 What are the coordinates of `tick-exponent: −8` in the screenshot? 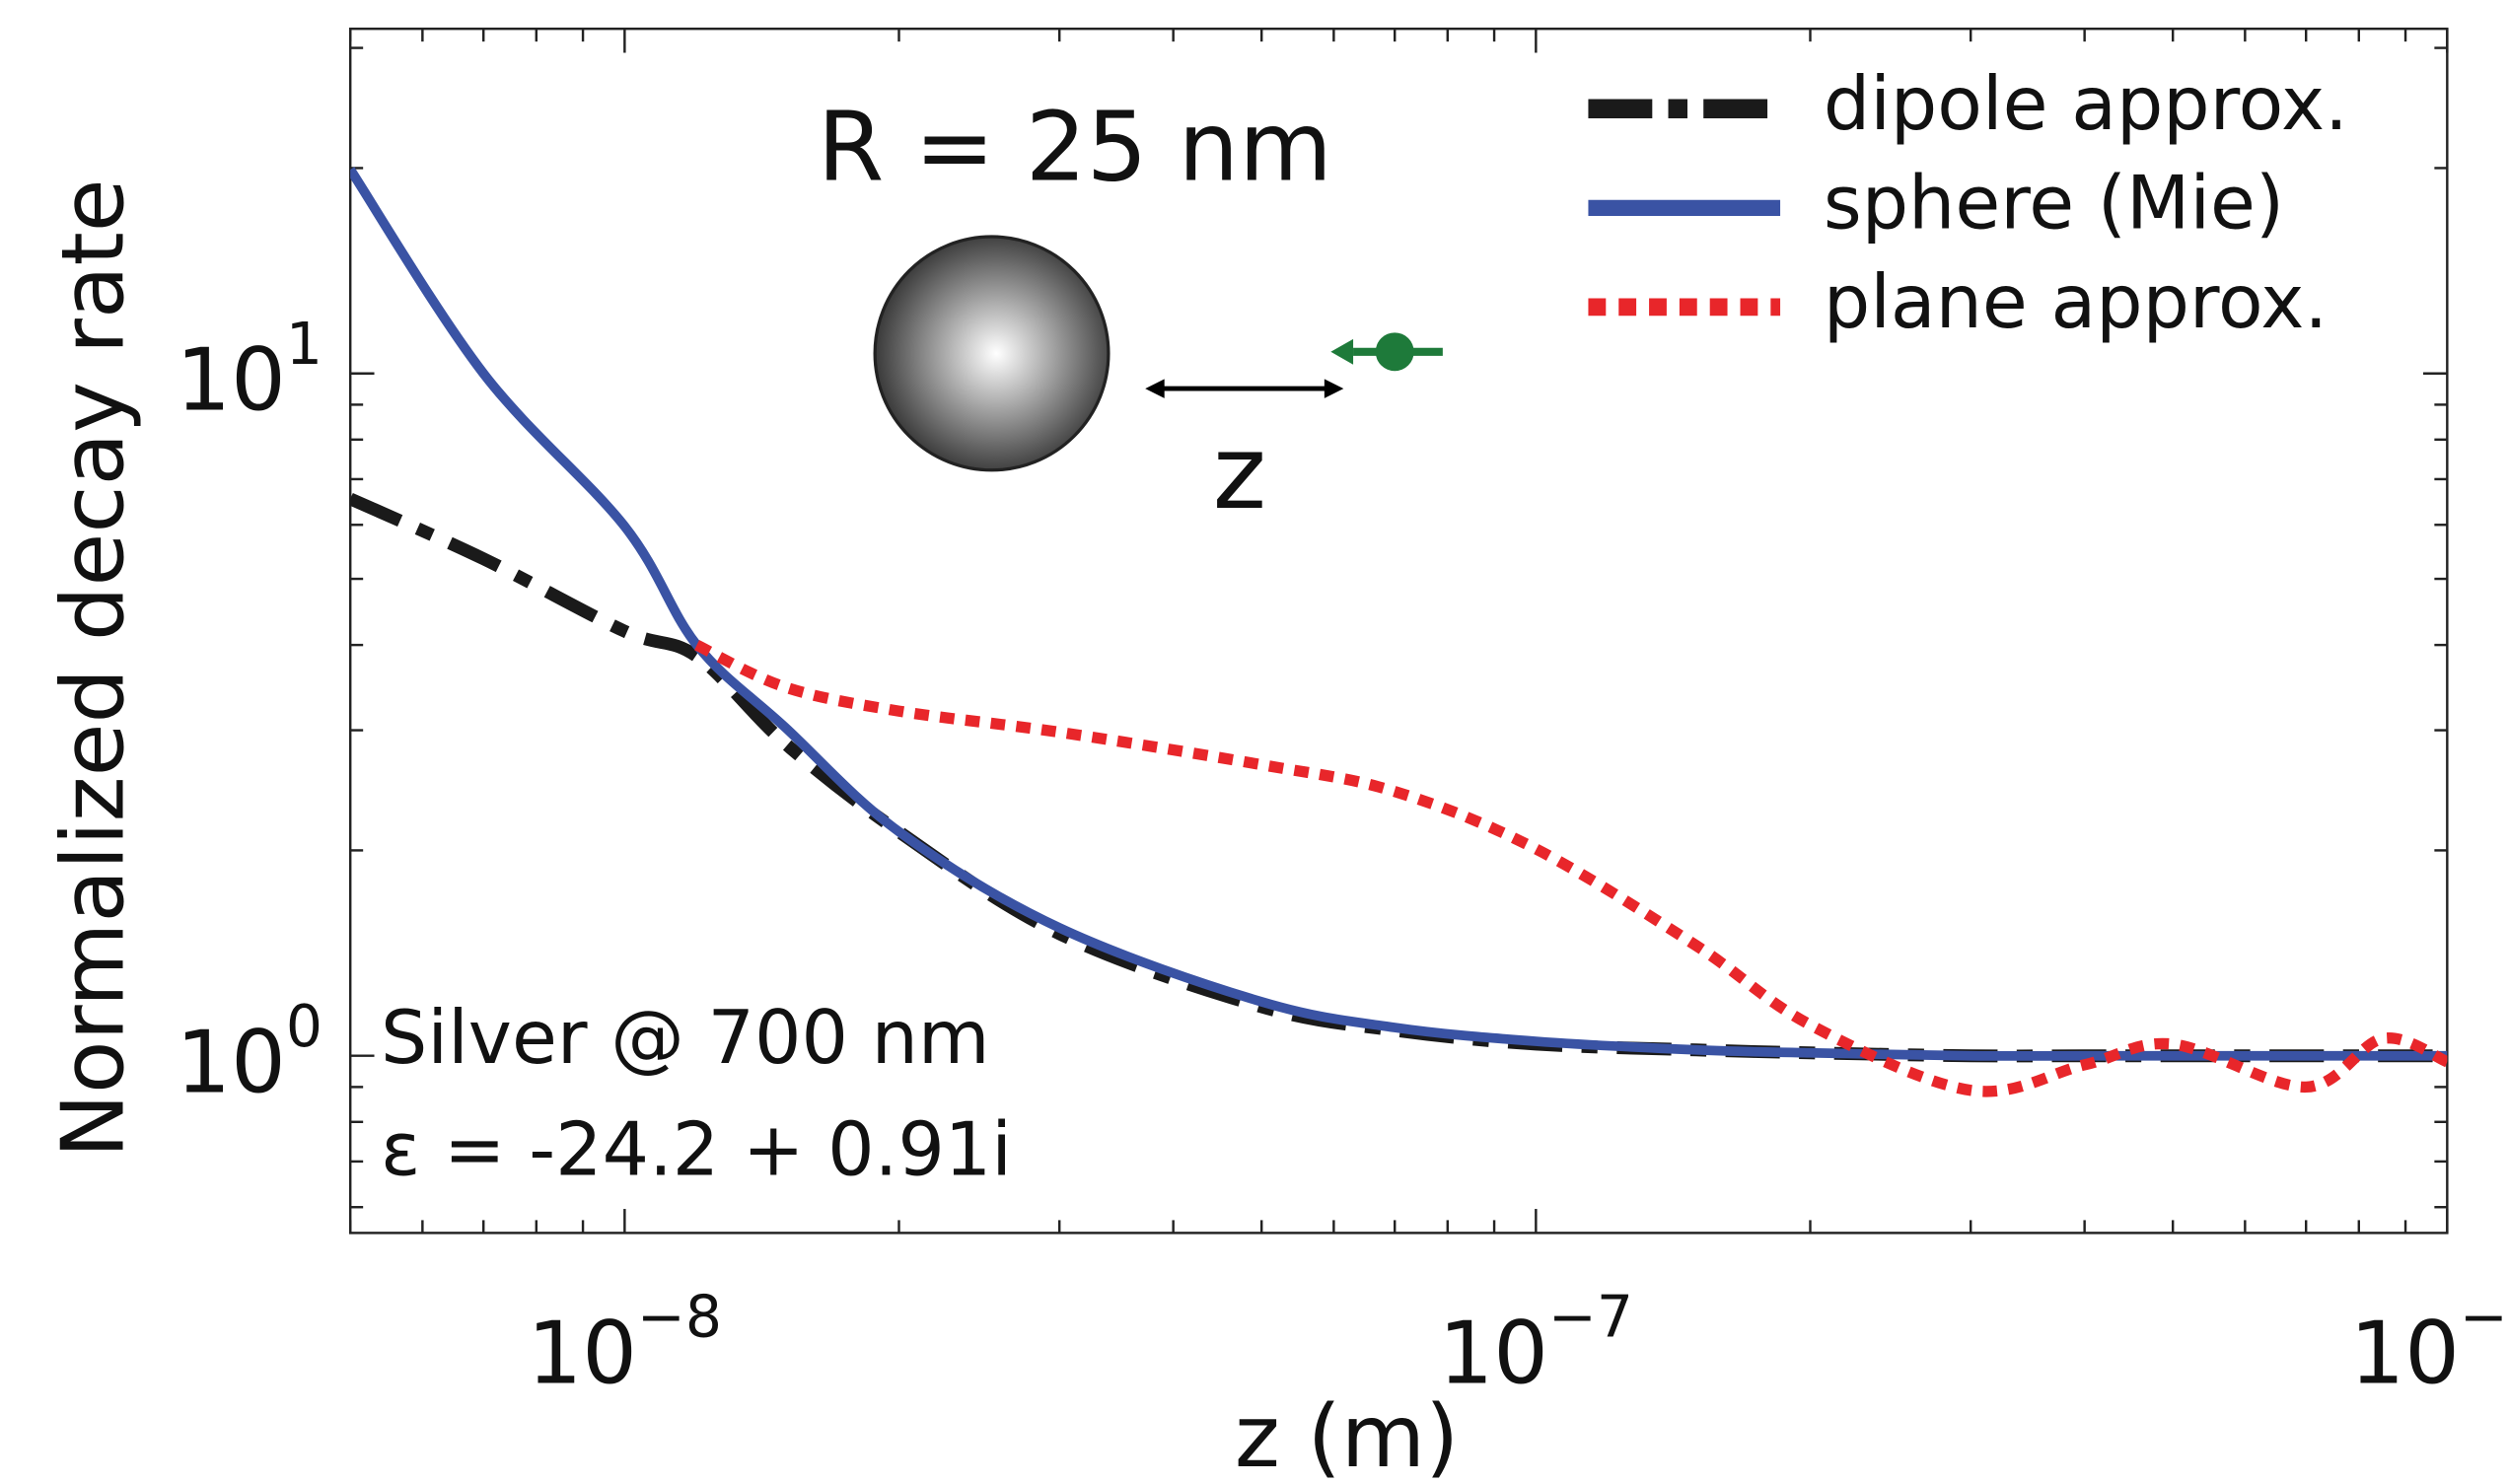 It's located at (679, 1317).